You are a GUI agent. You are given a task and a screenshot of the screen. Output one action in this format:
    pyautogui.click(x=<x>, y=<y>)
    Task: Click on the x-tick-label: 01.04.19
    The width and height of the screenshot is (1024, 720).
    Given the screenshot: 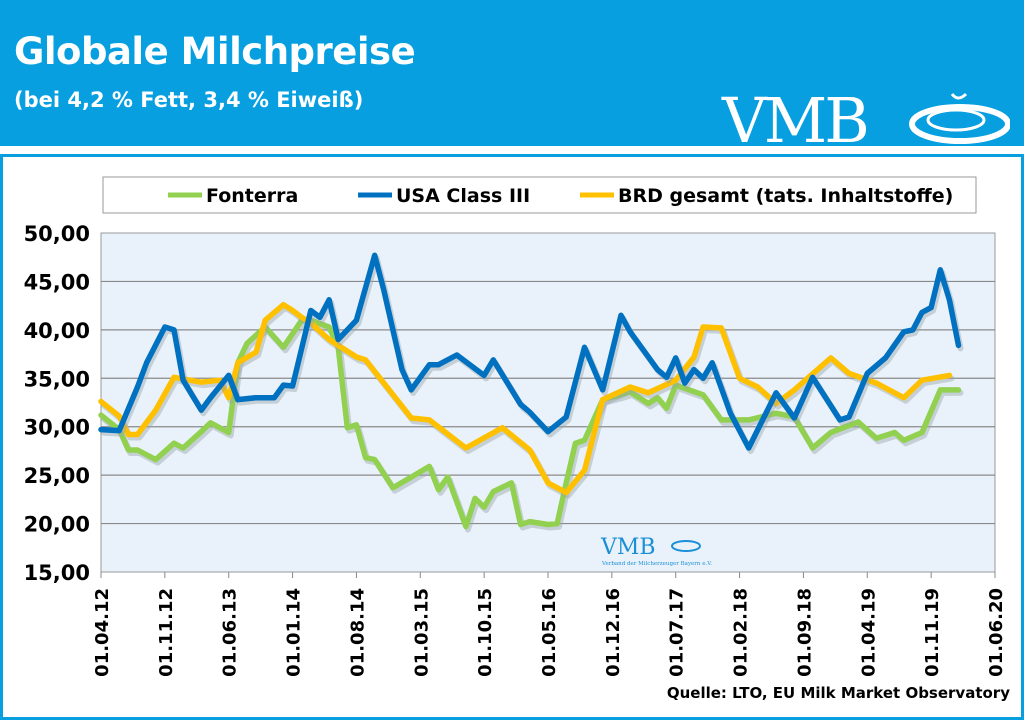 What is the action you would take?
    pyautogui.click(x=868, y=632)
    